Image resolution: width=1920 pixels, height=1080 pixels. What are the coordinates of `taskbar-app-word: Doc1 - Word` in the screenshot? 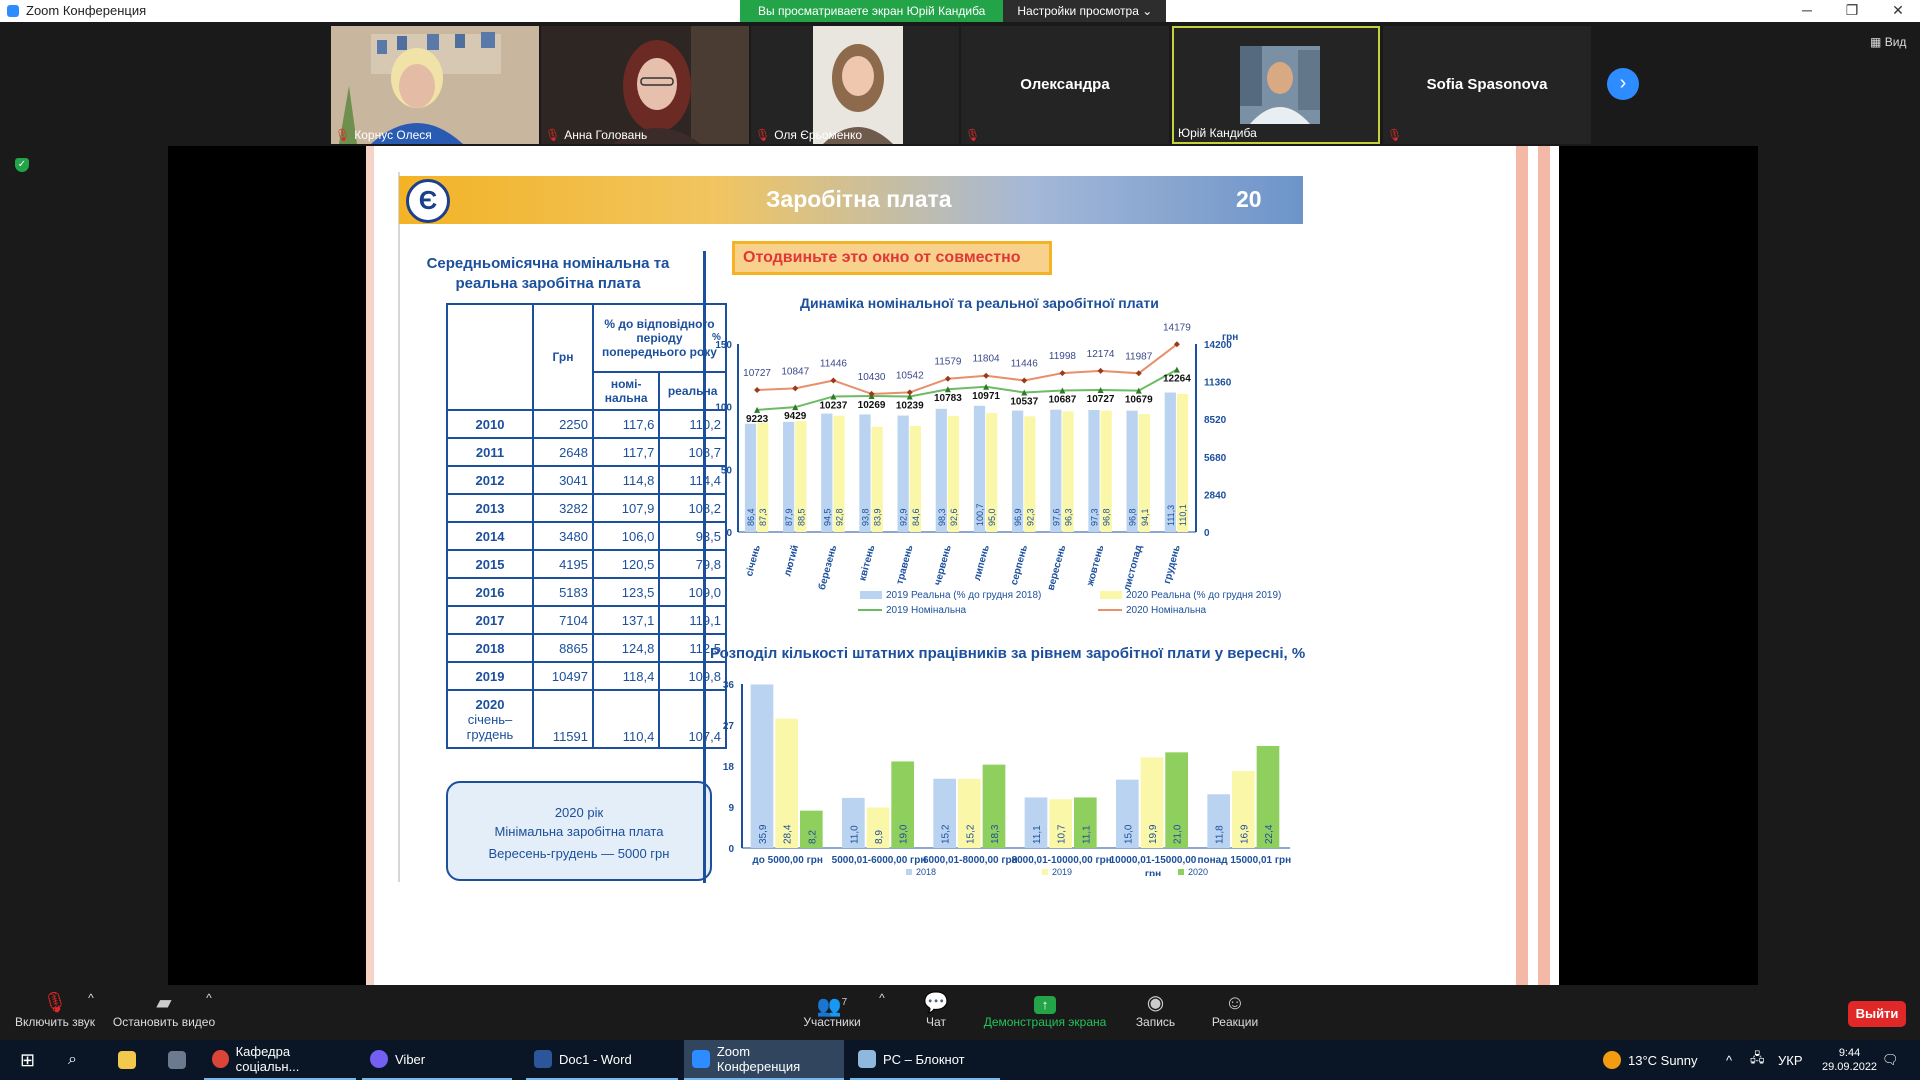 It's located at (602, 1060).